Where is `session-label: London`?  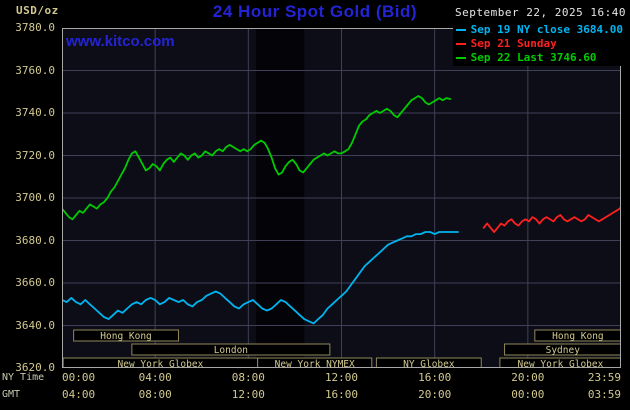
session-label: London is located at coordinates (231, 350).